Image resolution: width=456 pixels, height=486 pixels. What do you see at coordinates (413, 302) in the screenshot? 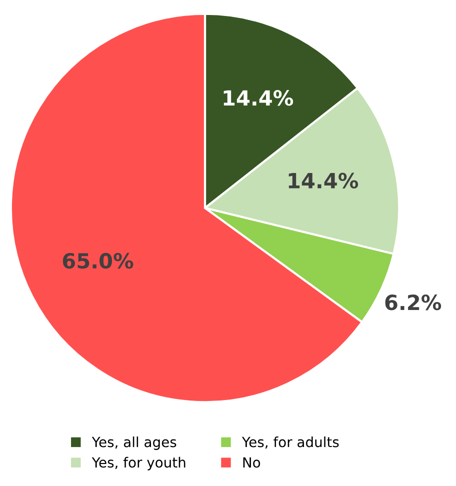
I see `data-label: 6.2%` at bounding box center [413, 302].